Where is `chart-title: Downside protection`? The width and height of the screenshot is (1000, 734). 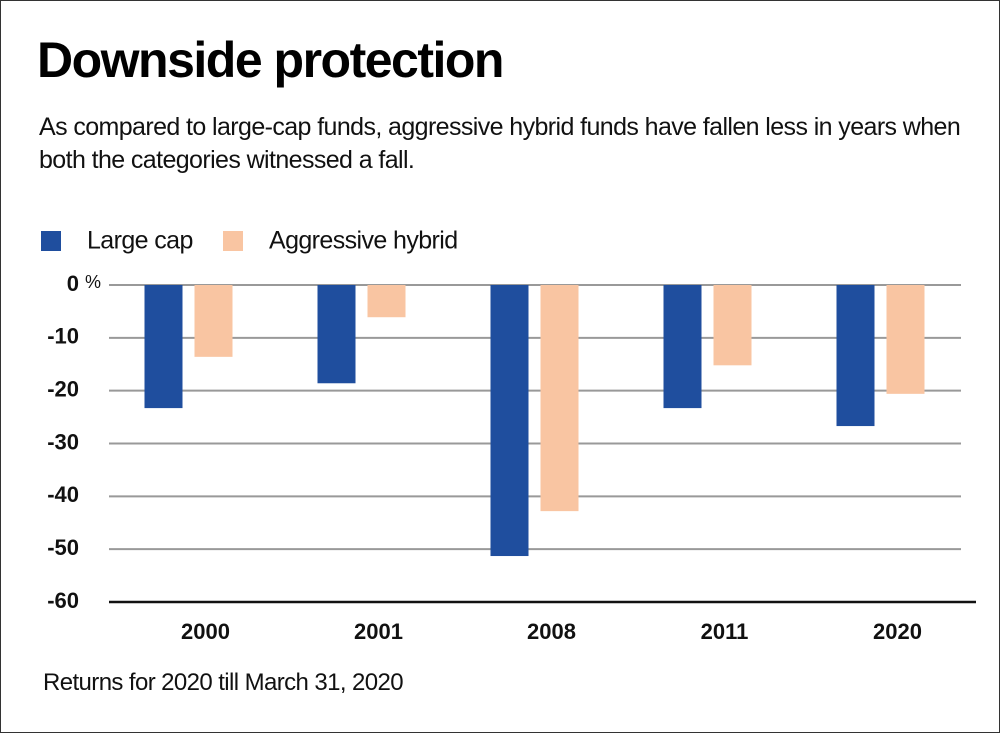
chart-title: Downside protection is located at coordinates (270, 60).